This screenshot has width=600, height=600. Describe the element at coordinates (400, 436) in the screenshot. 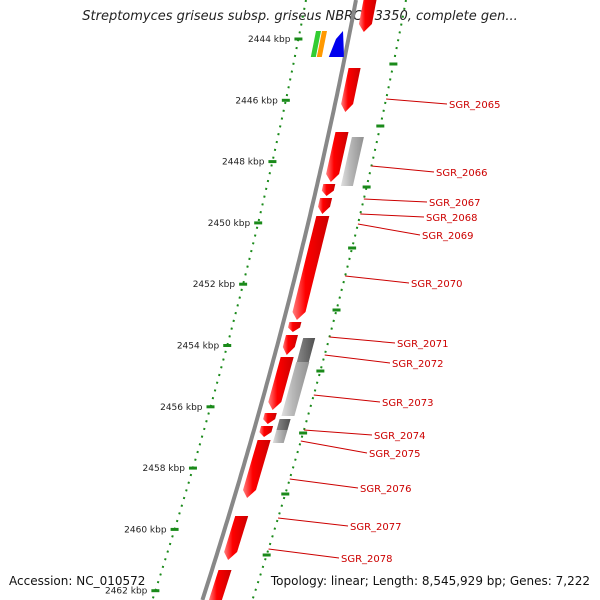

I see `gene-label: SGR_2074` at that location.